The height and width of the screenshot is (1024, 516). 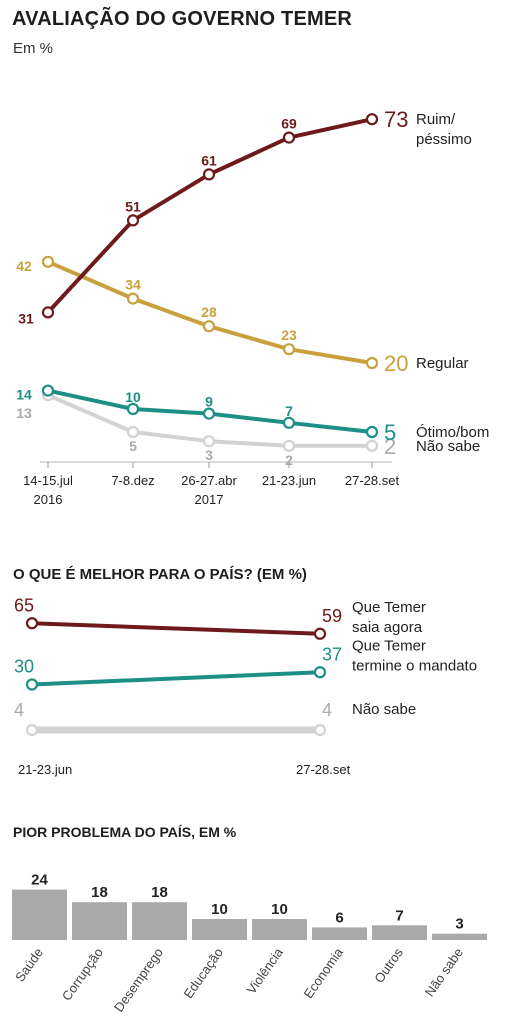 I want to click on series-name-label: Ruim/, so click(x=436, y=119).